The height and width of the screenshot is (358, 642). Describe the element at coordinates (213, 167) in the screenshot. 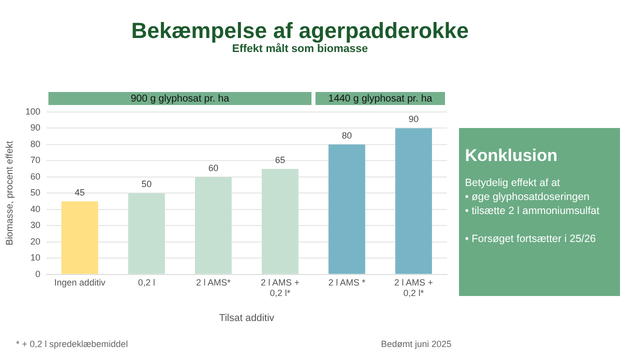

I see `data-label: 60` at that location.